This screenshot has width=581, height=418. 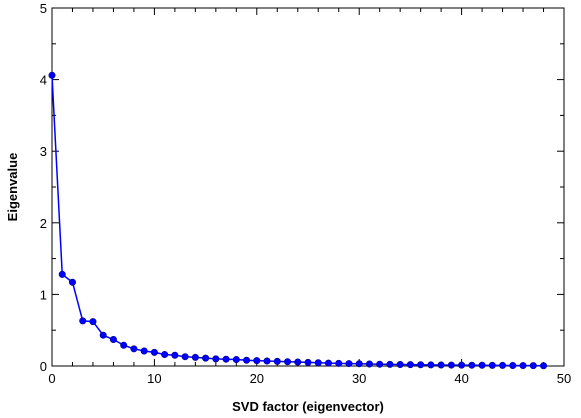 What do you see at coordinates (43, 8) in the screenshot?
I see `y-tick-label: 5` at bounding box center [43, 8].